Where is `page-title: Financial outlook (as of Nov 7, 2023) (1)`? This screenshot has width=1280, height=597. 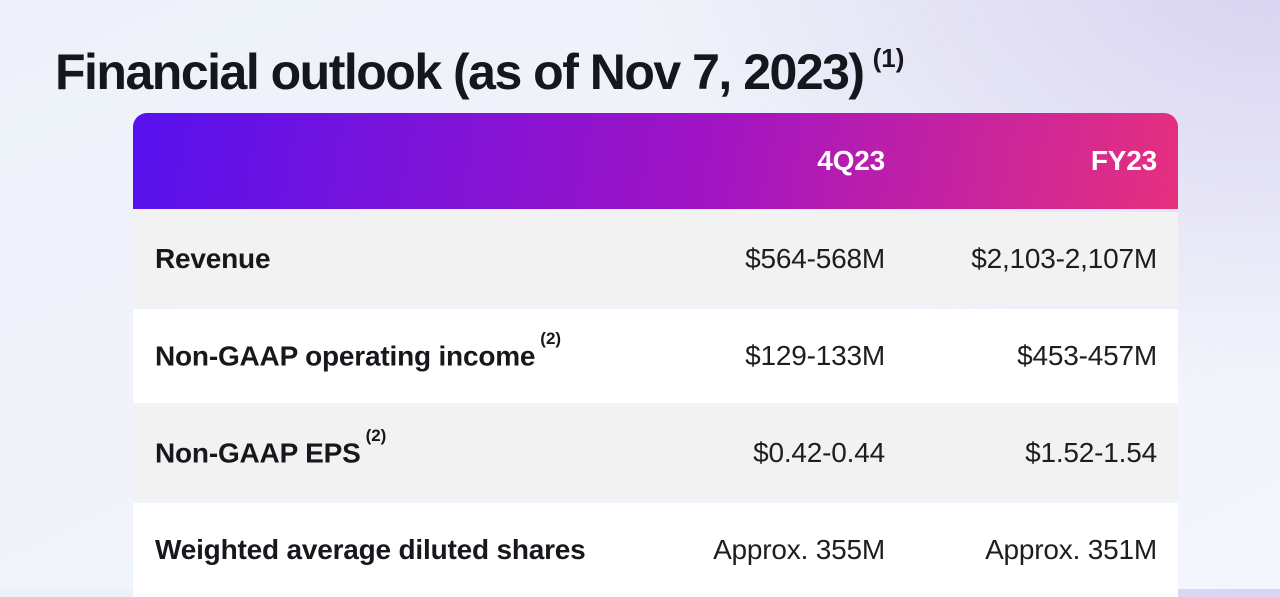
page-title: Financial outlook (as of Nov 7, 2023) (1) is located at coordinates (479, 72).